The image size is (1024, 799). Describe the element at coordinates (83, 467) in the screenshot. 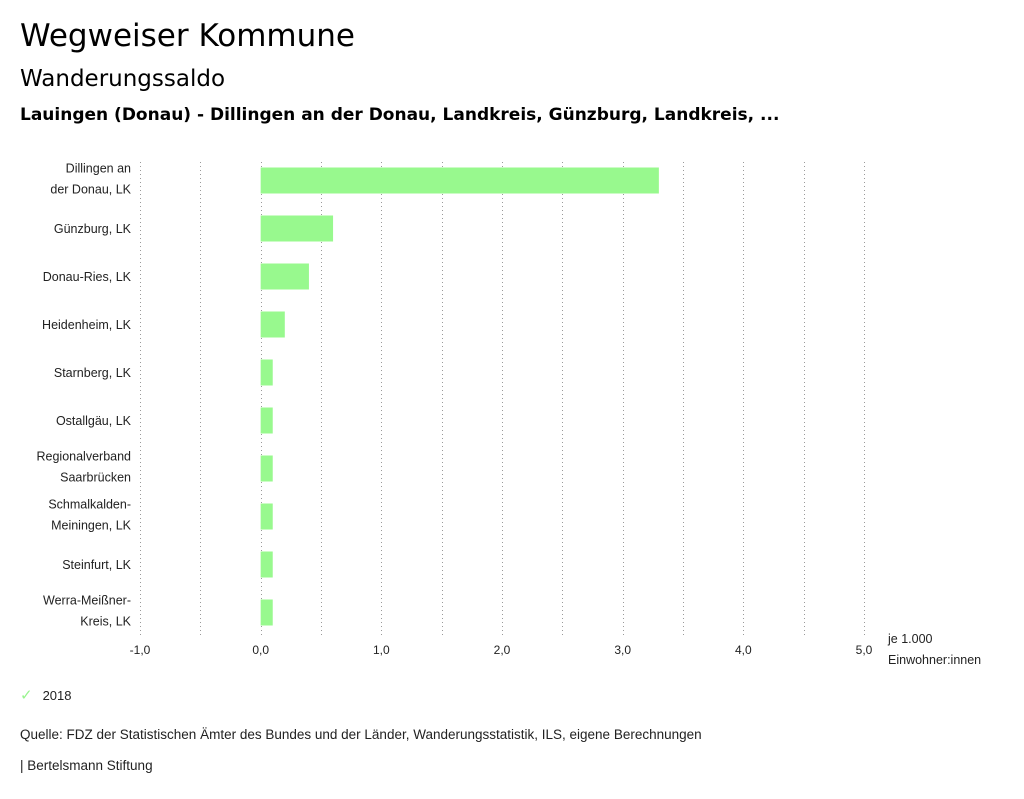

I see `category-label: Regionalverband Saarbrücken` at that location.